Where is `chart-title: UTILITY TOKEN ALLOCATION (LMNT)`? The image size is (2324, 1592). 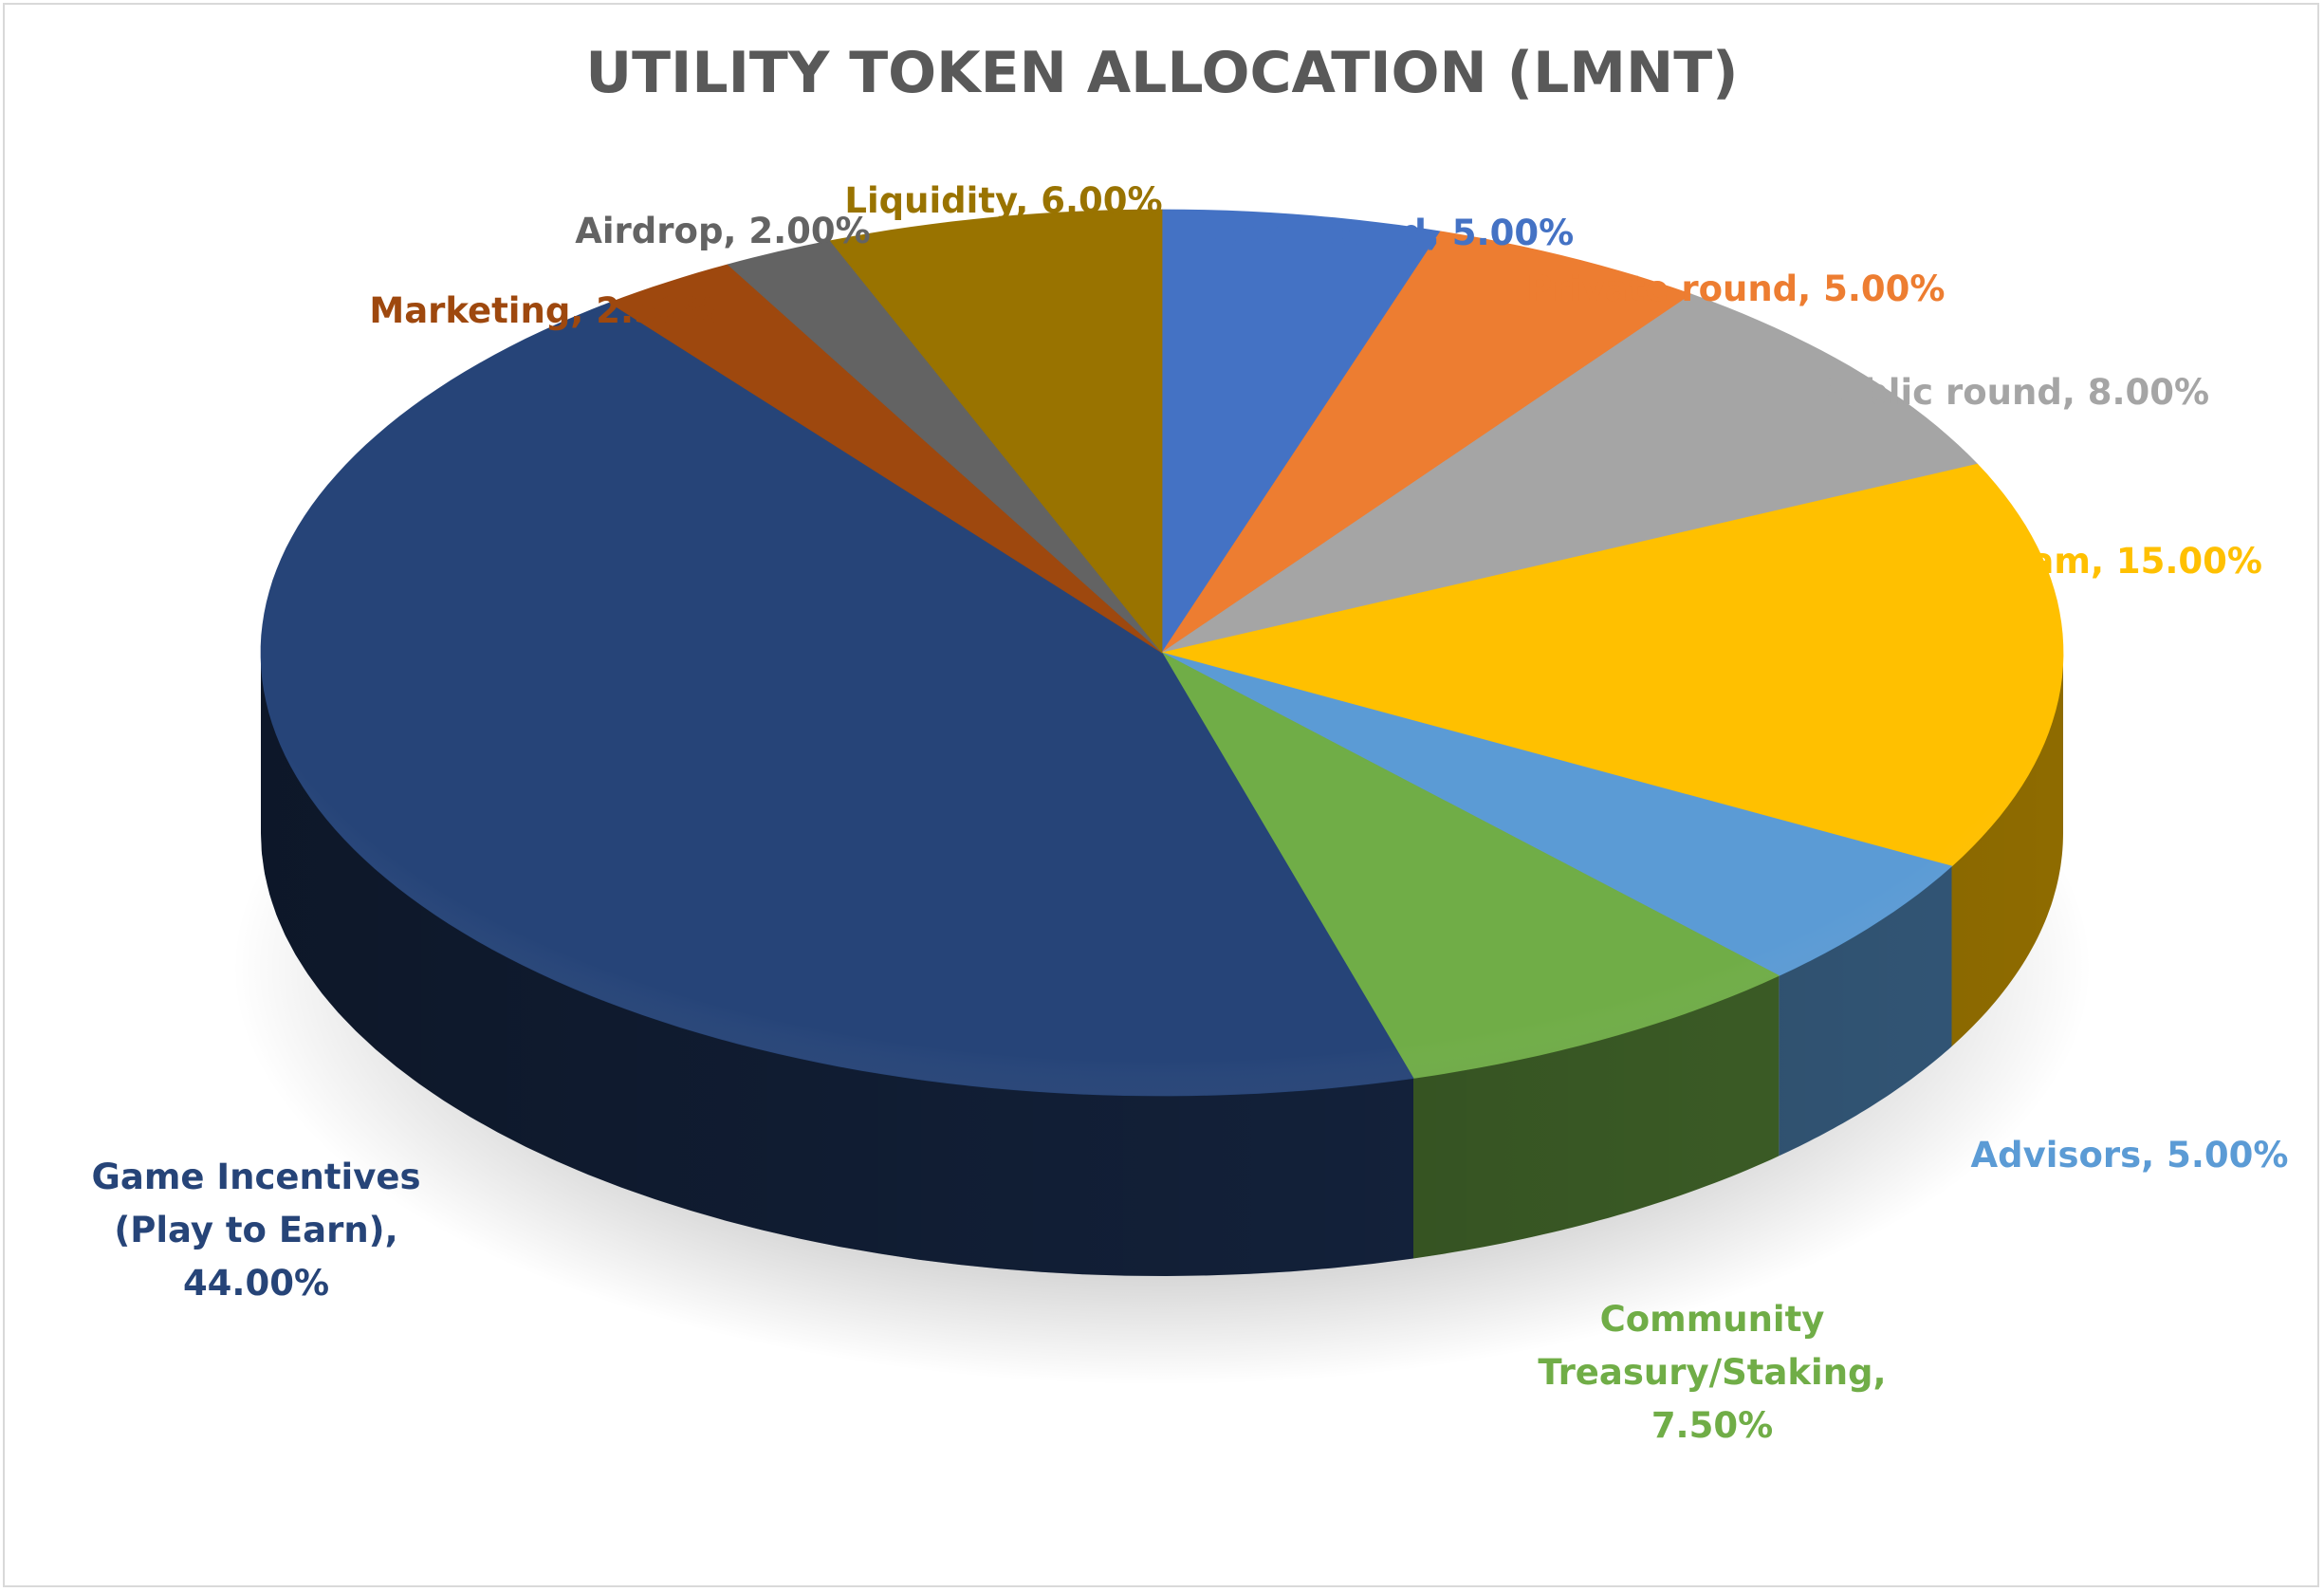 chart-title: UTILITY TOKEN ALLOCATION (LMNT) is located at coordinates (1162, 73).